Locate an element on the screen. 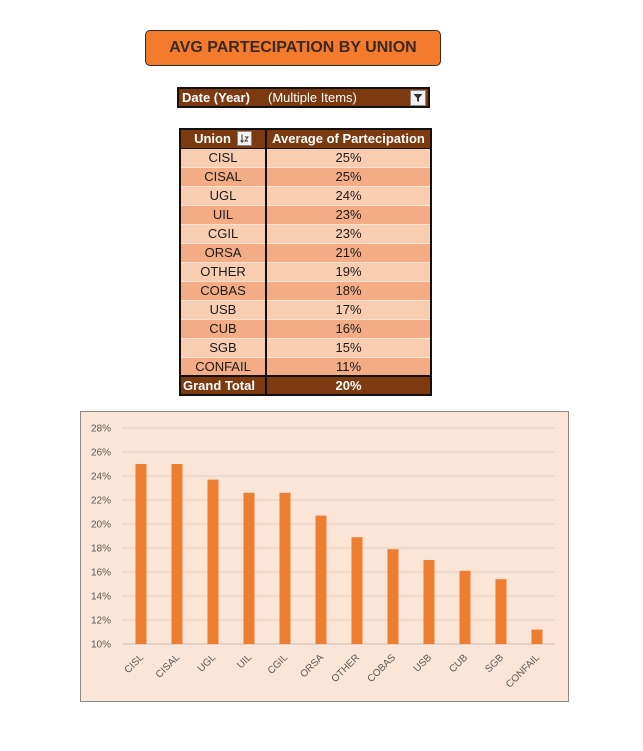 The image size is (643, 751). filter-label: Date (Year) is located at coordinates (216, 97).